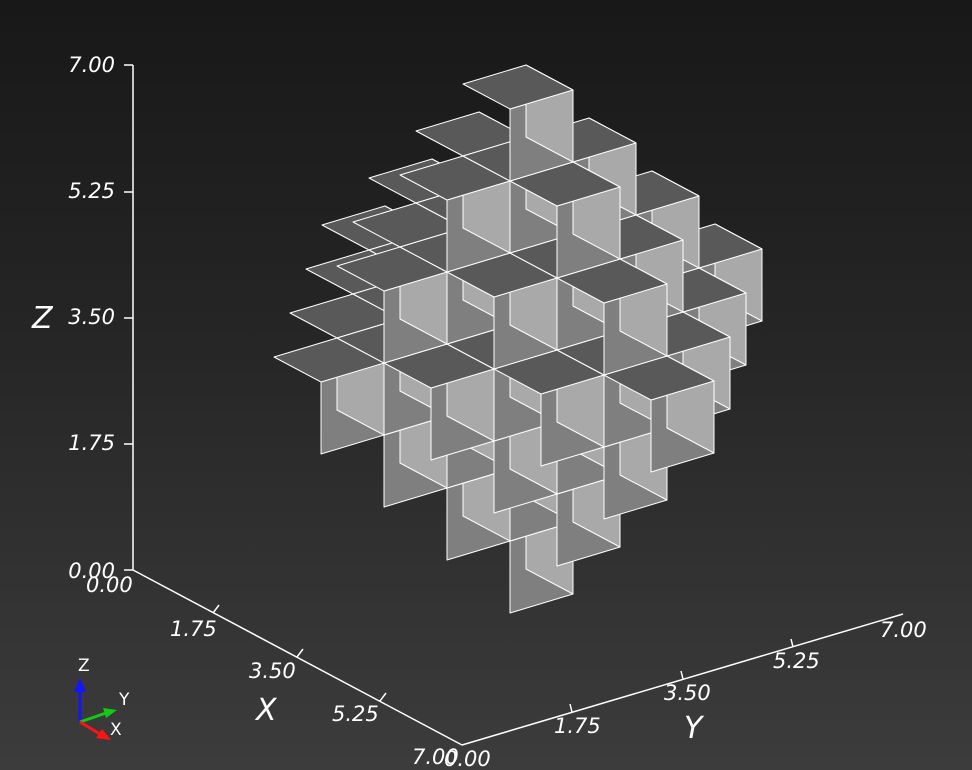 The height and width of the screenshot is (770, 972). I want to click on z-tick-label: 1.75, so click(91, 443).